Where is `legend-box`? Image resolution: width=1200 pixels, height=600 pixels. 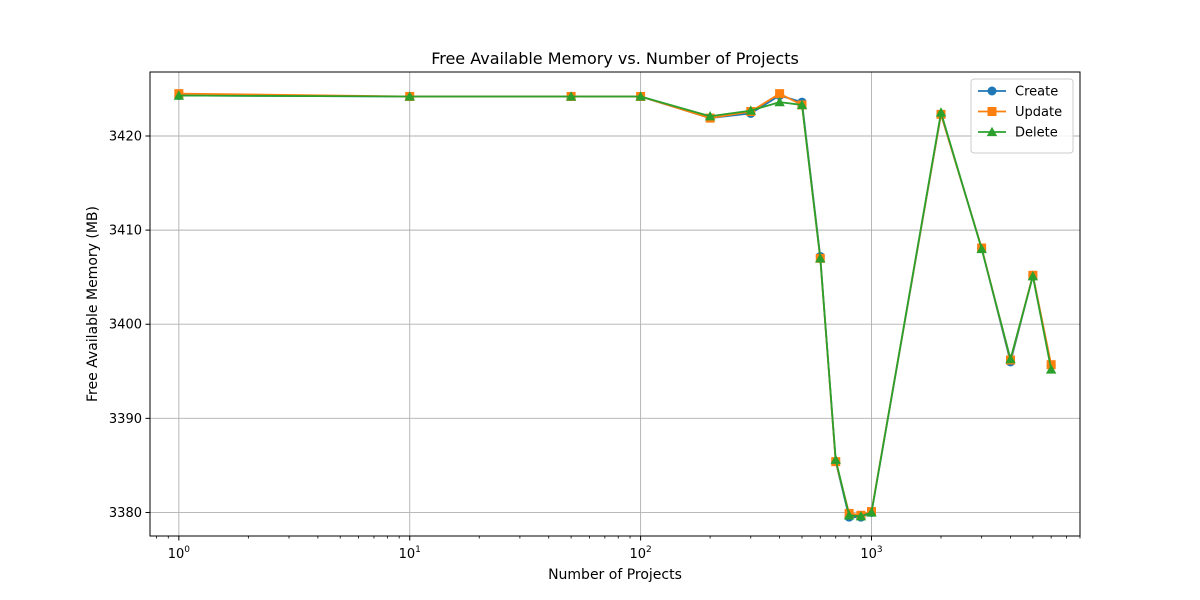
legend-box is located at coordinates (1022, 116).